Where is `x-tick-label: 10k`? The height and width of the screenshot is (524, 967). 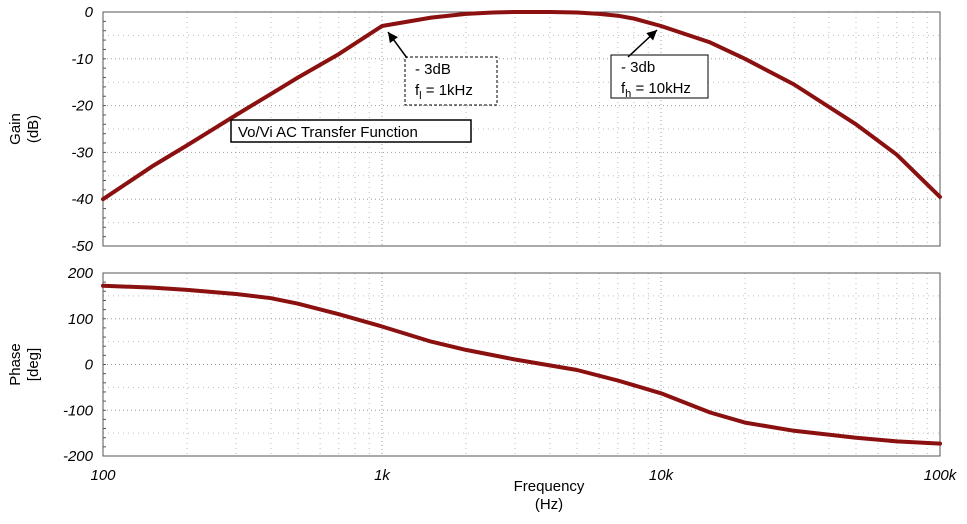 x-tick-label: 10k is located at coordinates (662, 475).